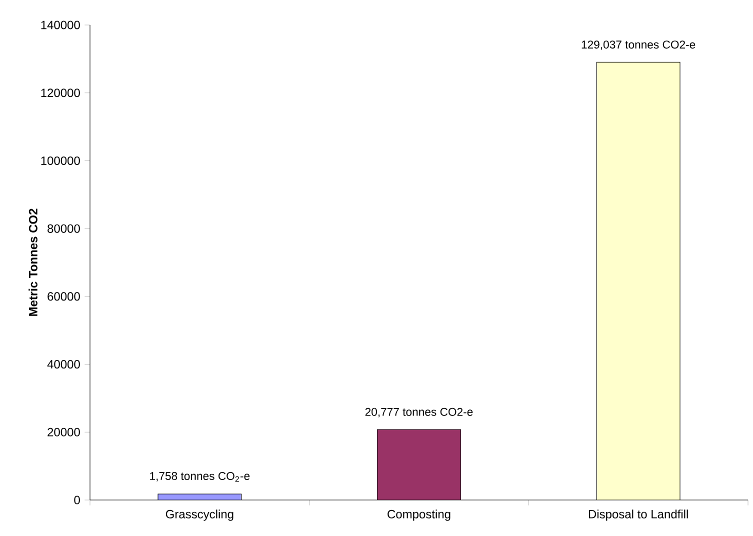 This screenshot has width=753, height=536. Describe the element at coordinates (200, 515) in the screenshot. I see `x-tick-label: Grasscycling` at that location.